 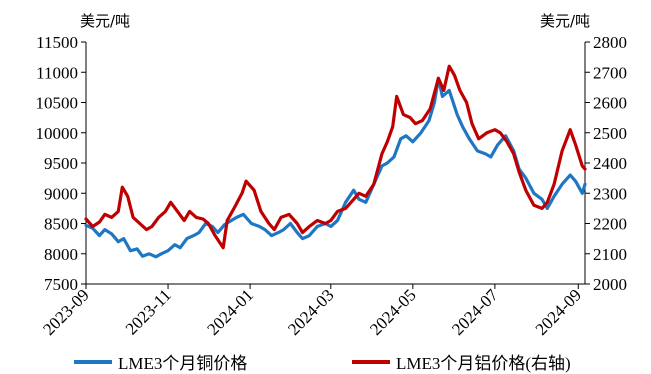 What do you see at coordinates (61, 254) in the screenshot?
I see `left-tick-label: 8000` at bounding box center [61, 254].